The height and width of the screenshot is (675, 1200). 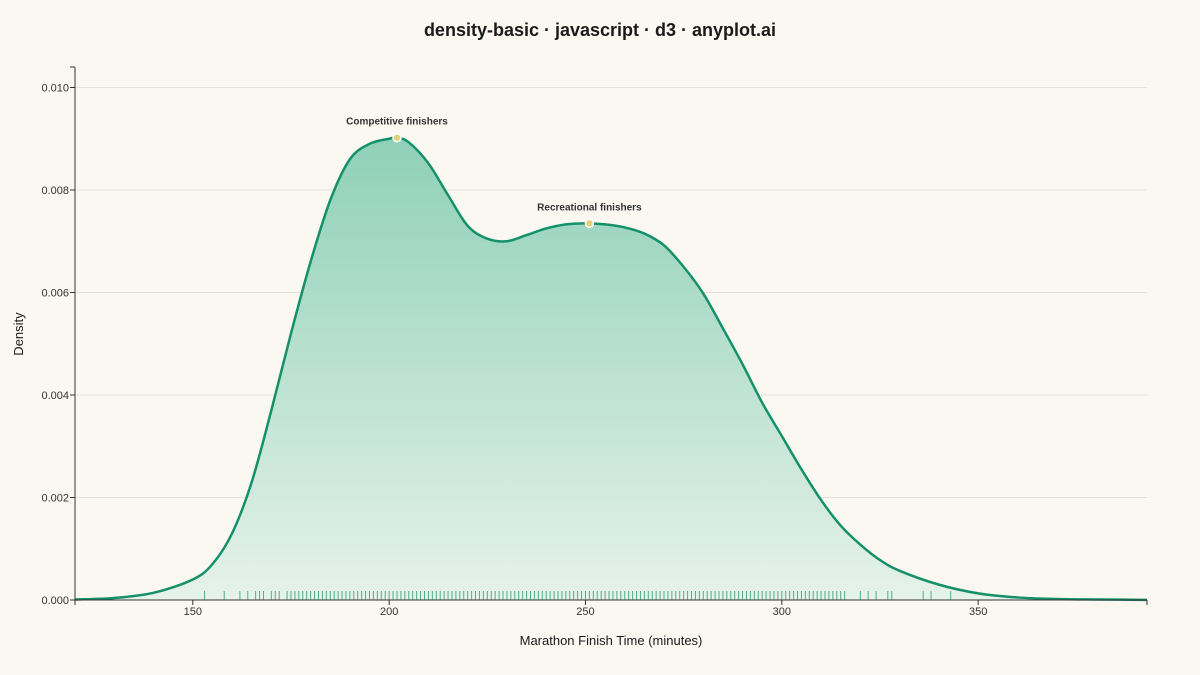 I want to click on y-tick-label: 0.002, so click(x=55, y=499).